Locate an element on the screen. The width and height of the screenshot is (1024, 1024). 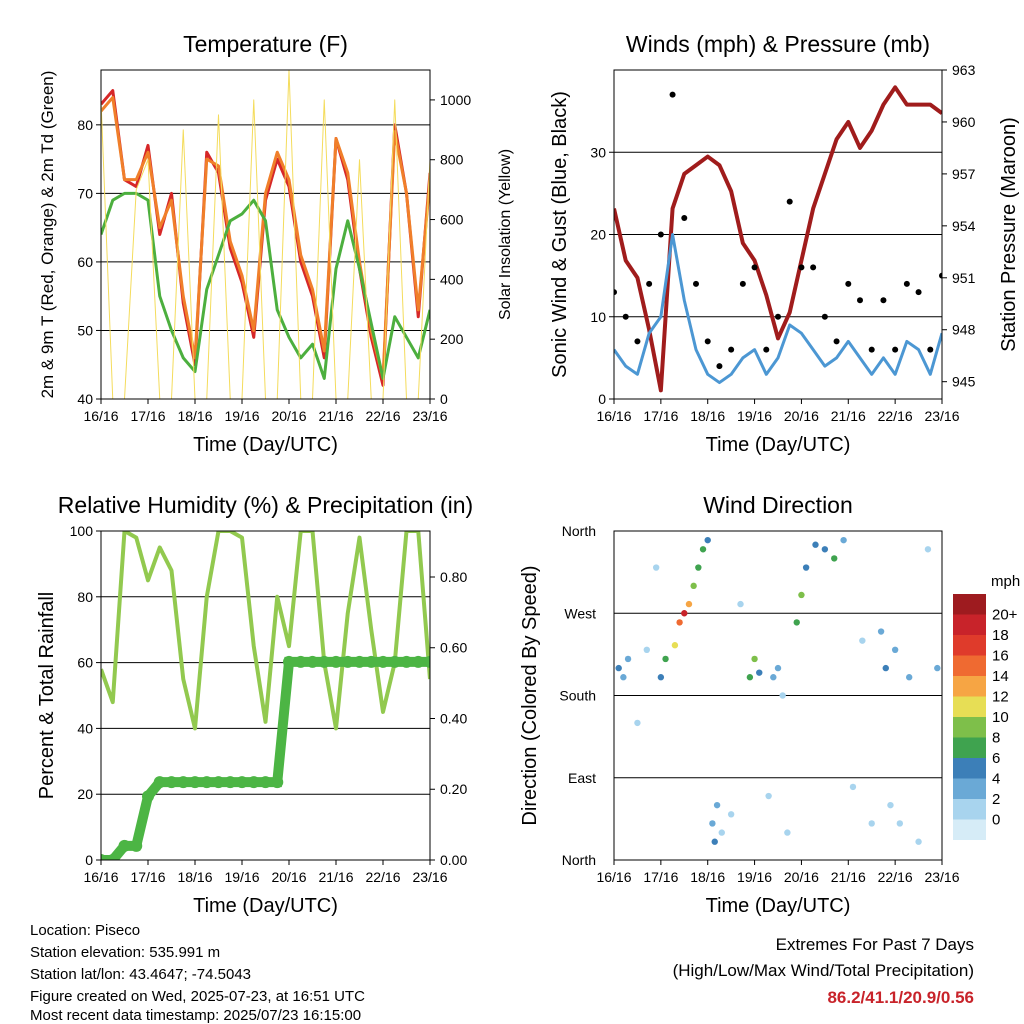
y-tick-label: 60 is located at coordinates (85, 663).